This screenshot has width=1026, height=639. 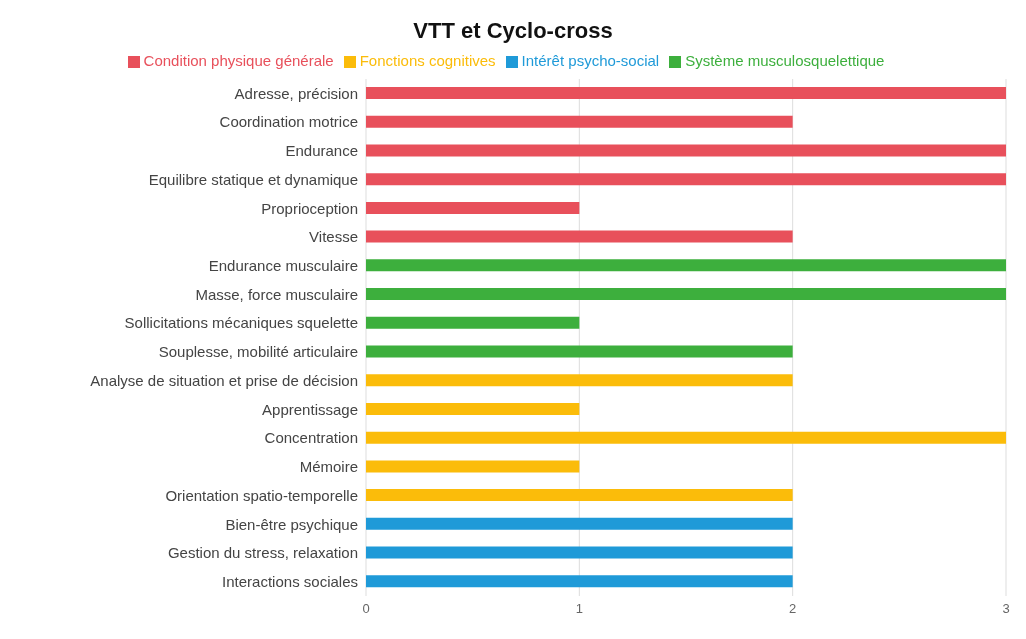 I want to click on y-tick-label: Gestion du stress, relaxation, so click(x=262, y=553).